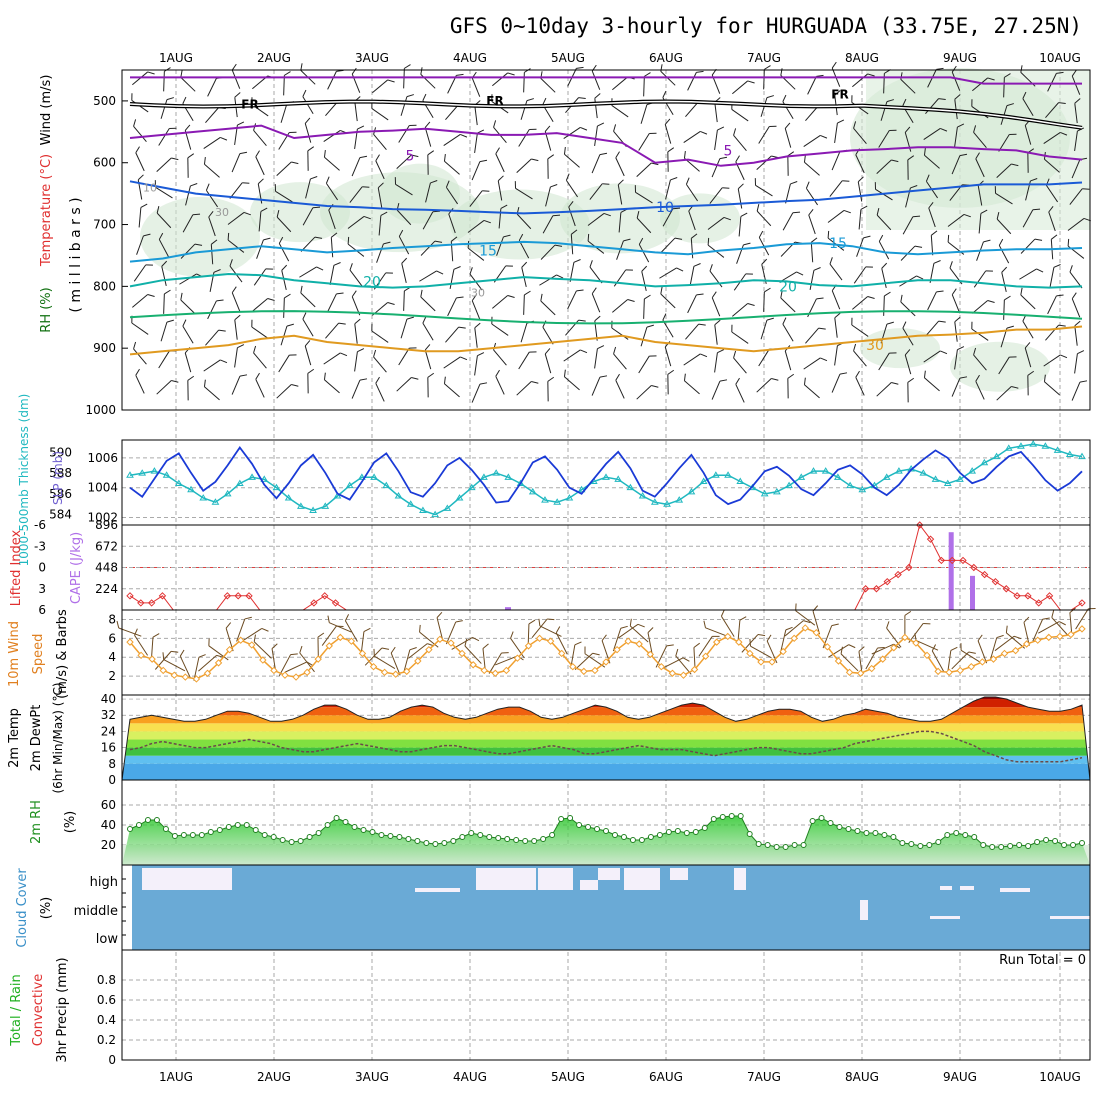 The width and height of the screenshot is (1100, 1104). What do you see at coordinates (60, 515) in the screenshot?
I see `thickness-tick-label: 584` at bounding box center [60, 515].